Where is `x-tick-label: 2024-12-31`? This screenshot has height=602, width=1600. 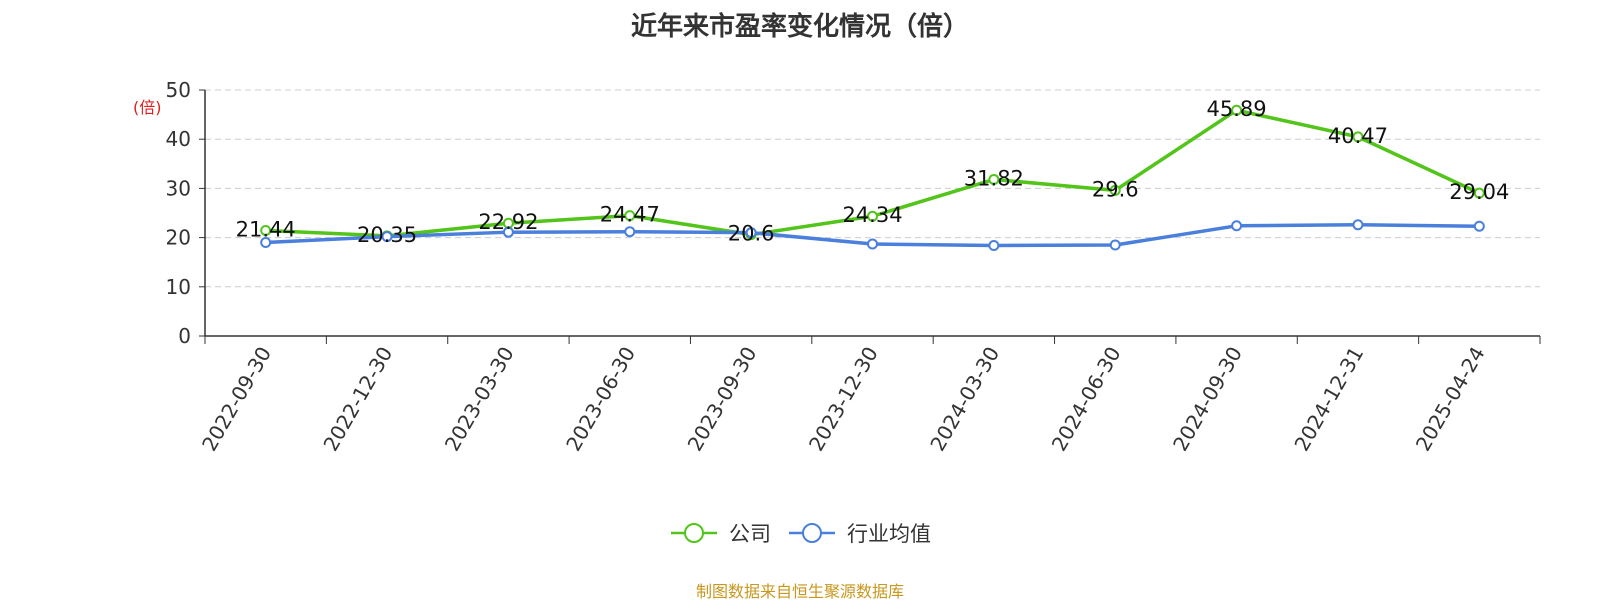 x-tick-label: 2024-12-31 is located at coordinates (1328, 399).